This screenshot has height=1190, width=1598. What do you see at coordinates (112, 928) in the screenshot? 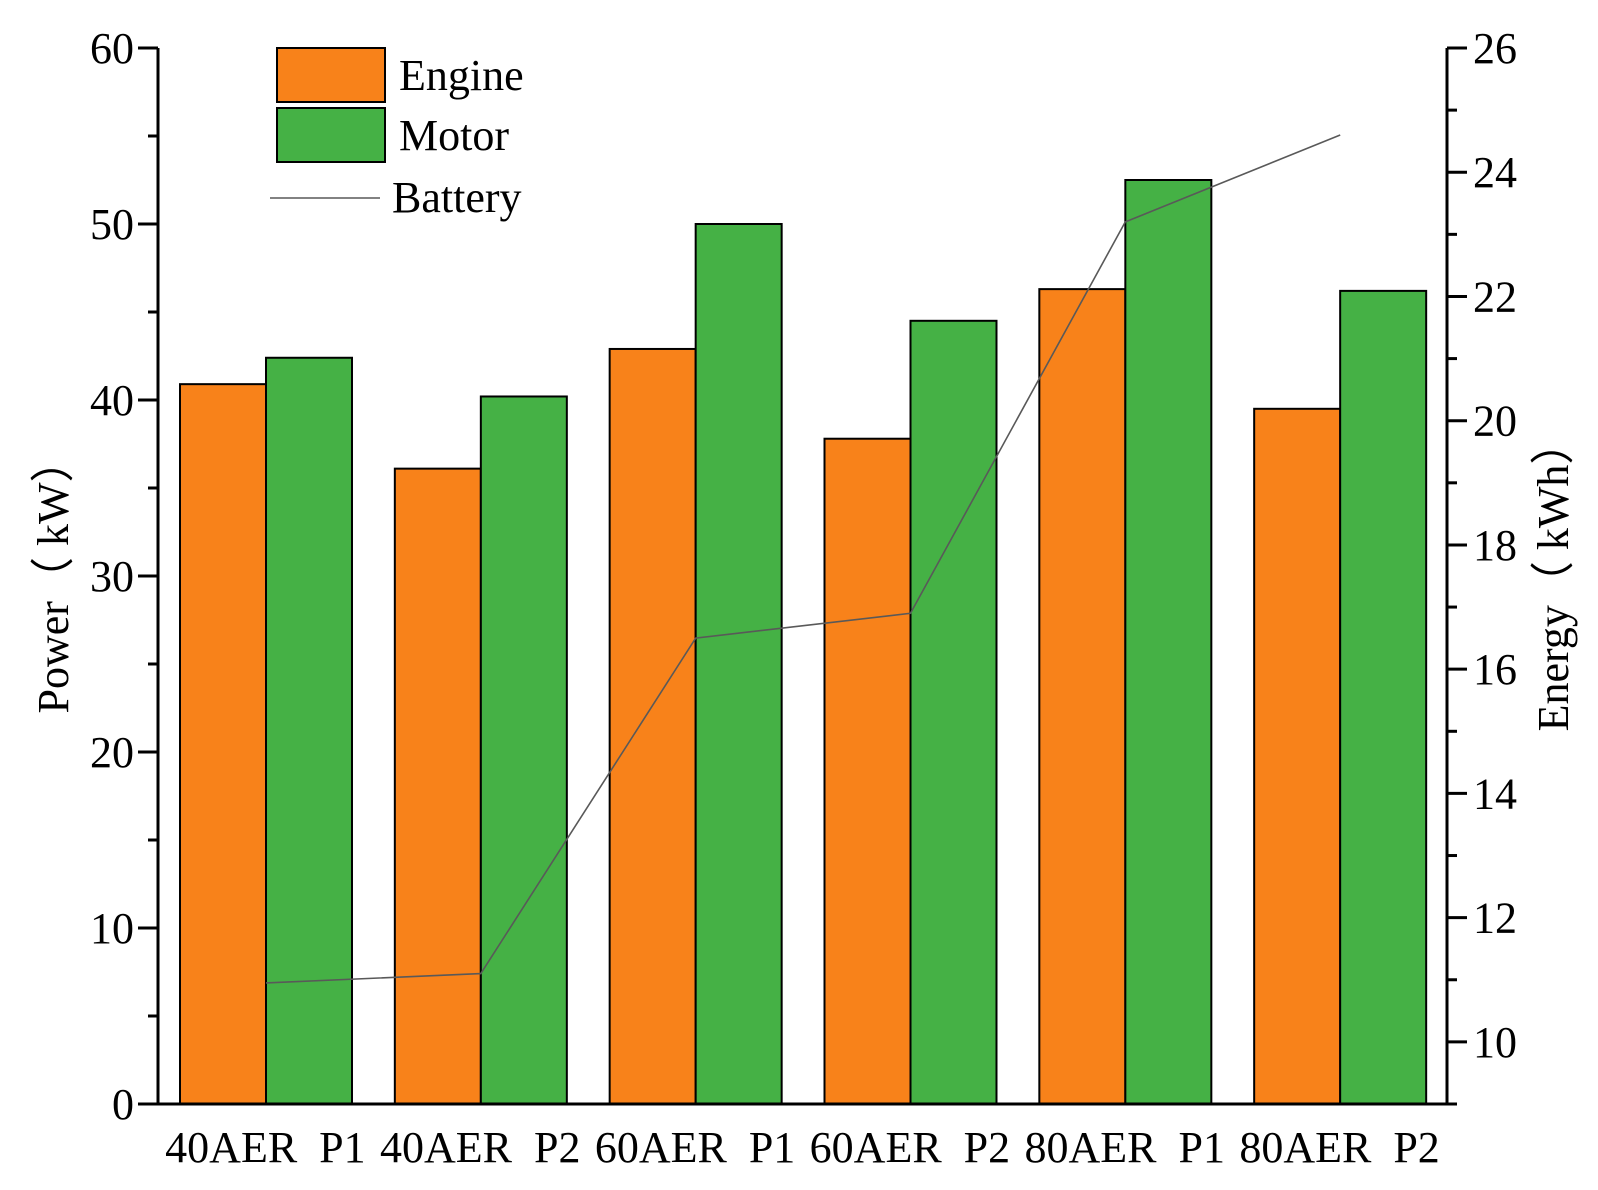
I see `y-tick-label-10: 10` at bounding box center [112, 928].